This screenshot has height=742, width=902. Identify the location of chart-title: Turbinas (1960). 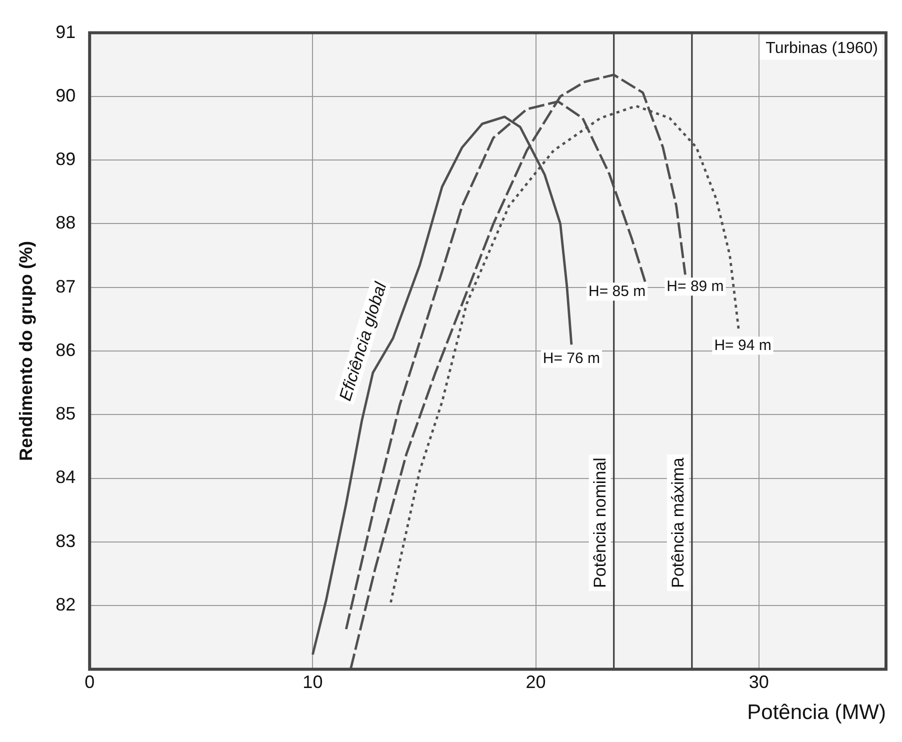
(822, 49).